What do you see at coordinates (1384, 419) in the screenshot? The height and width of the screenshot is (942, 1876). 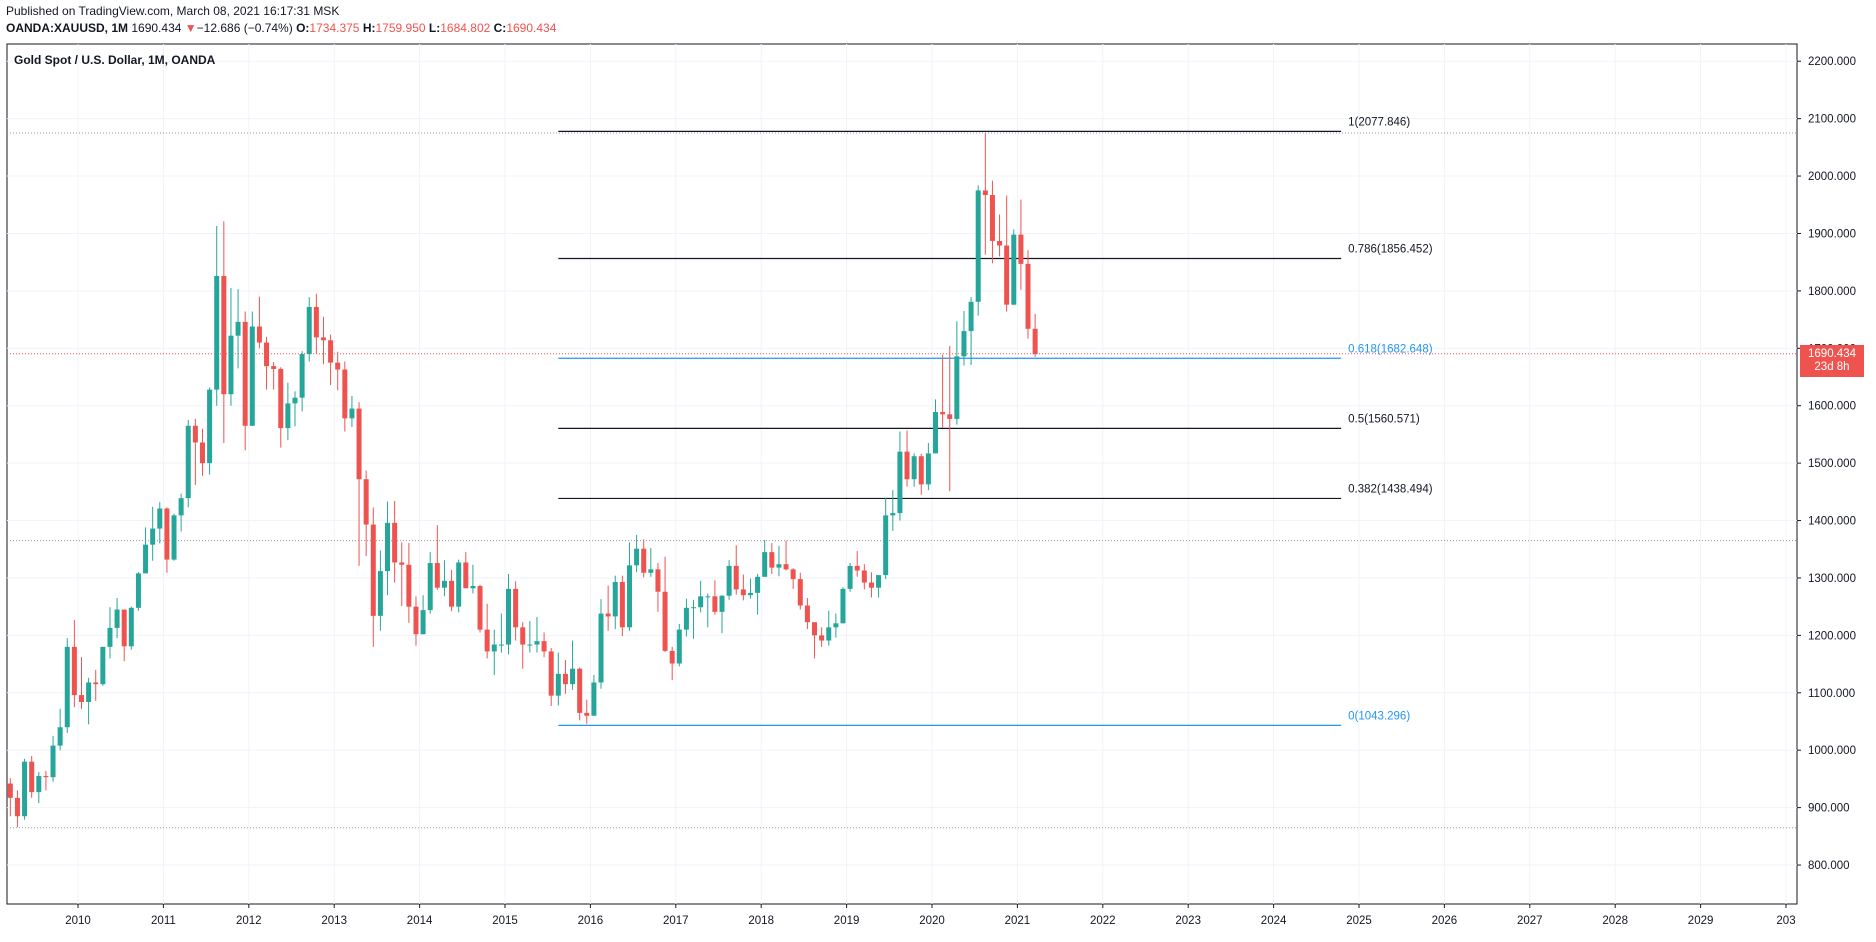 I see `fib-level-label: 0.5(1560.571)` at bounding box center [1384, 419].